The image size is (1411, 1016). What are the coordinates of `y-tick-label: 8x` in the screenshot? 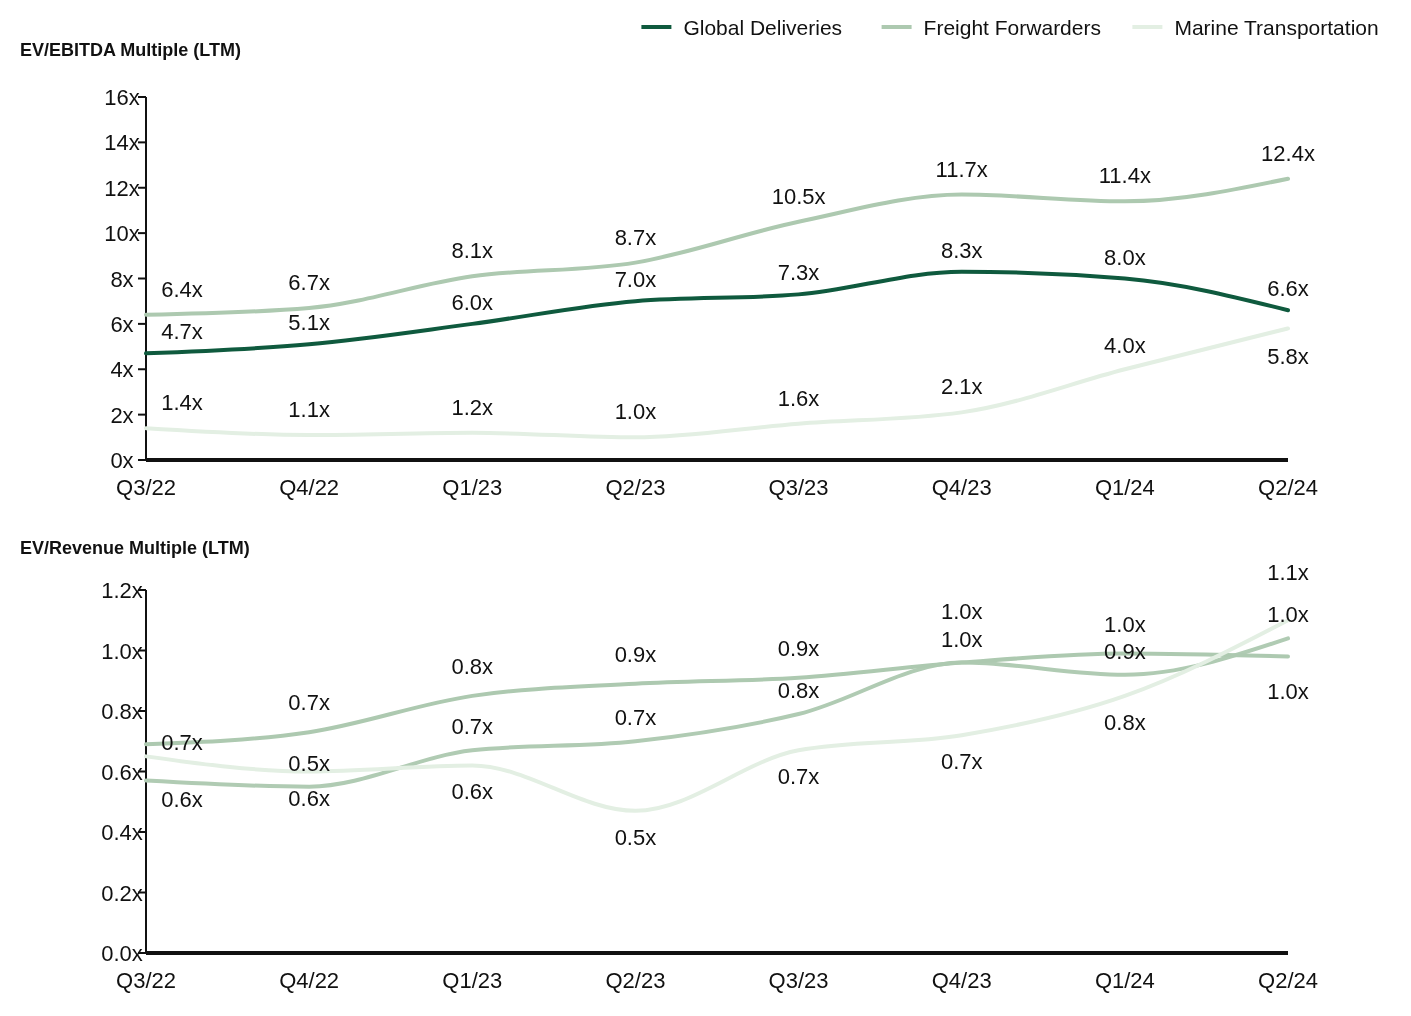 It's located at (122, 279).